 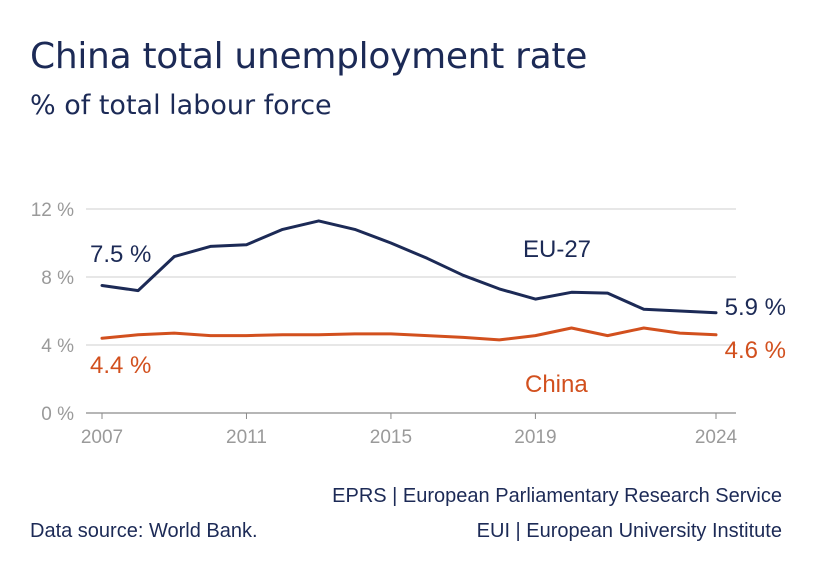 What do you see at coordinates (120, 365) in the screenshot?
I see `china-start-label: 4.4 %` at bounding box center [120, 365].